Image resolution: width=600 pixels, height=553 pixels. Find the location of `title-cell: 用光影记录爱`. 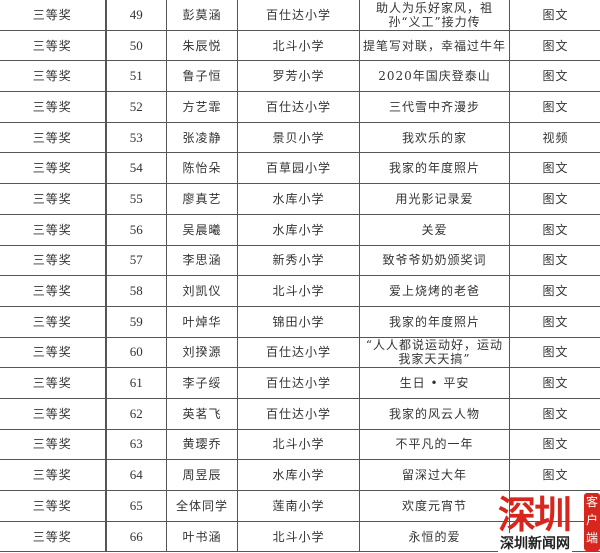

title-cell: 用光影记录爱 is located at coordinates (434, 199).